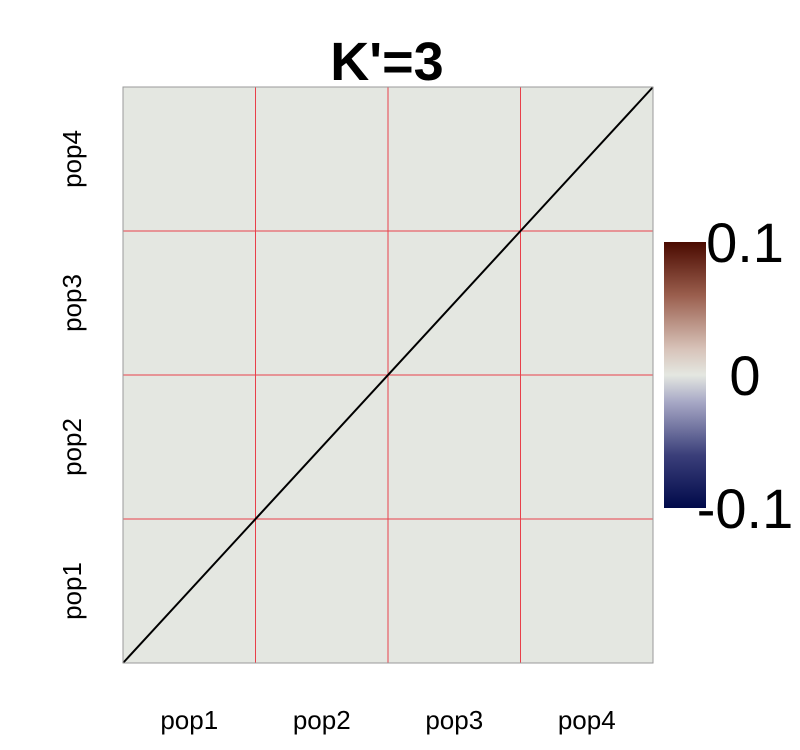  I want to click on x-tick-label: pop2, so click(322, 720).